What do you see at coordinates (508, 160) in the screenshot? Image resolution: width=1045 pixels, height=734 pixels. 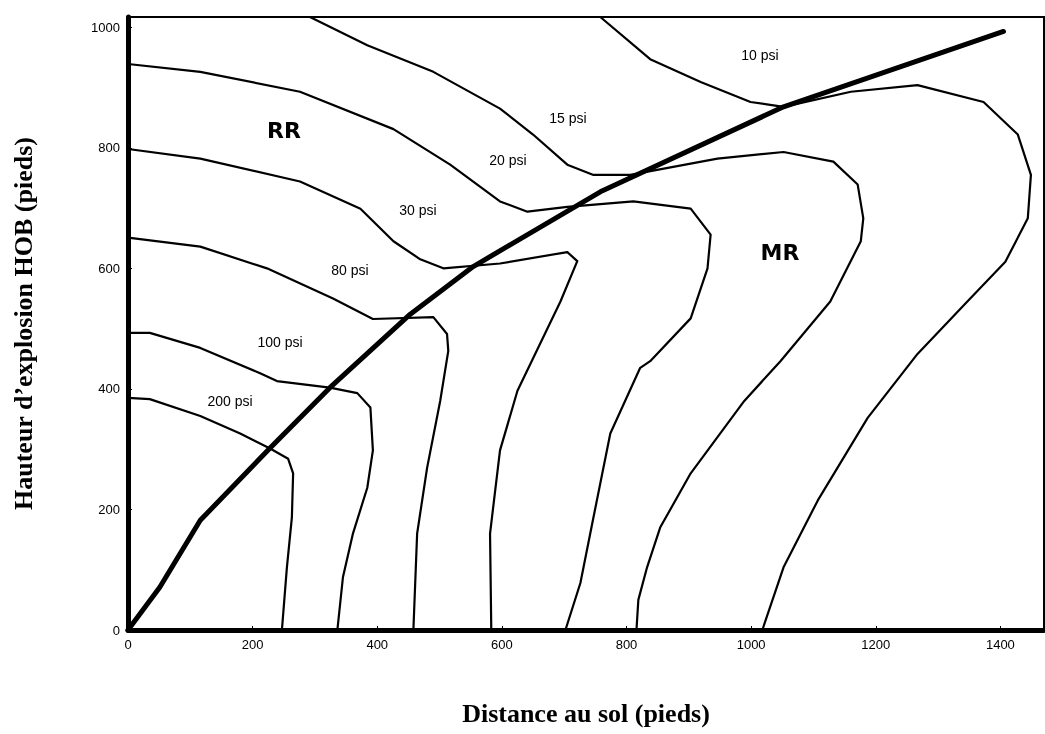 I see `series-label: 20 psi` at bounding box center [508, 160].